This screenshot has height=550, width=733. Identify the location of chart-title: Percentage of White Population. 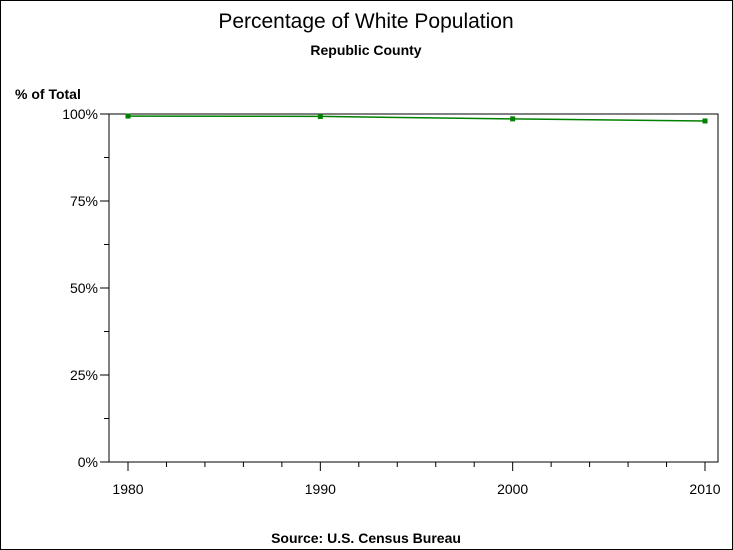
(365, 21).